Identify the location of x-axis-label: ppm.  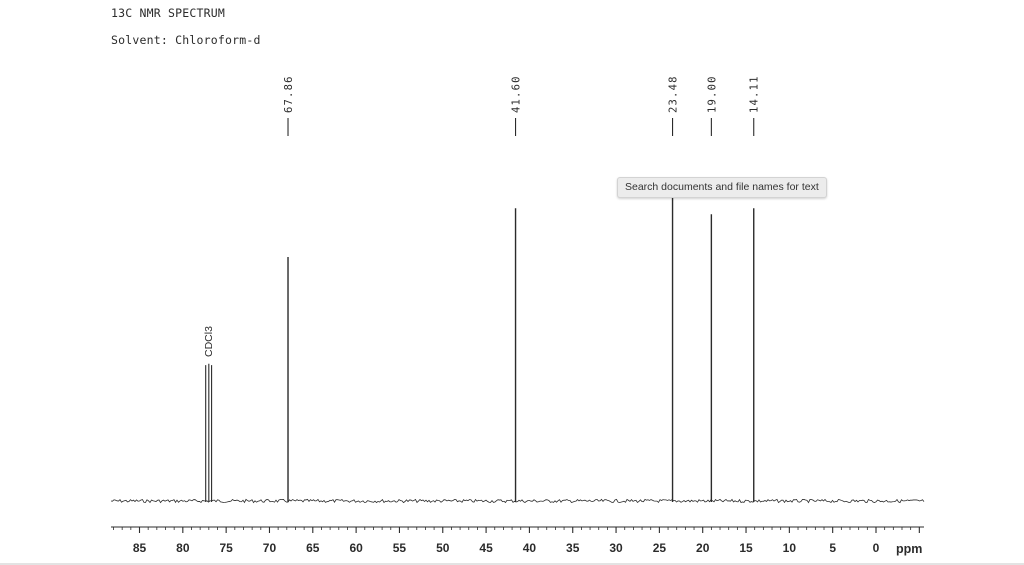
(909, 549).